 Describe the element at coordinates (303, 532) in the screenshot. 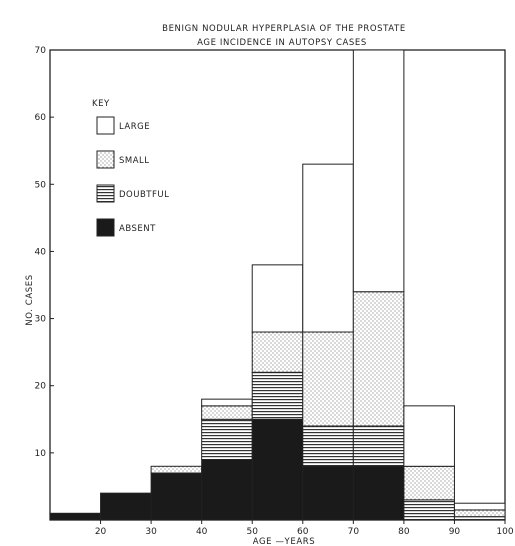

I see `x-tick-label: 60` at that location.